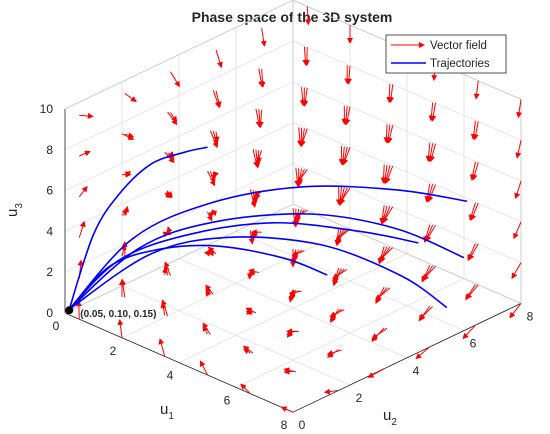 Image resolution: width=550 pixels, height=434 pixels. I want to click on initial-point-marker, so click(69, 310).